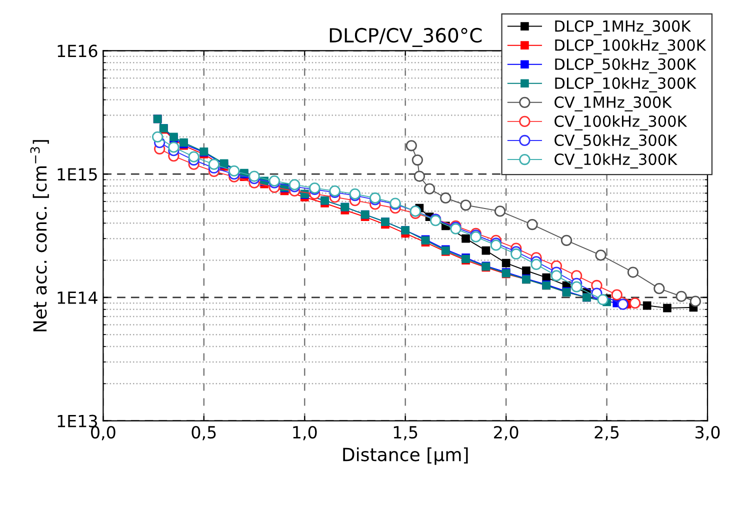 The image size is (737, 507). I want to click on legend-label: CV_100kHz_300K, so click(621, 122).